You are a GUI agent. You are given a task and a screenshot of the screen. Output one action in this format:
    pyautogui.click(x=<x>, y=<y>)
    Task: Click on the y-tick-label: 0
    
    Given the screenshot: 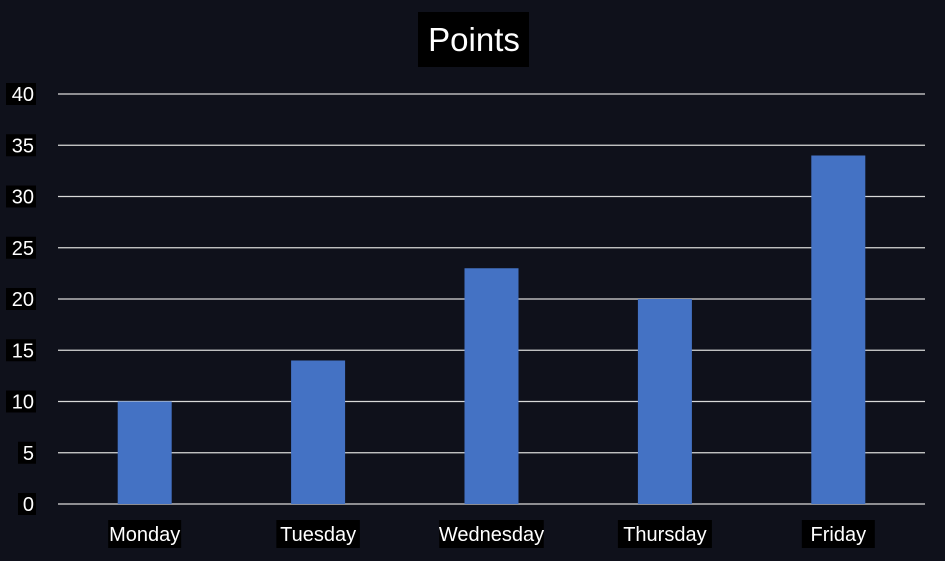 What is the action you would take?
    pyautogui.click(x=28, y=505)
    